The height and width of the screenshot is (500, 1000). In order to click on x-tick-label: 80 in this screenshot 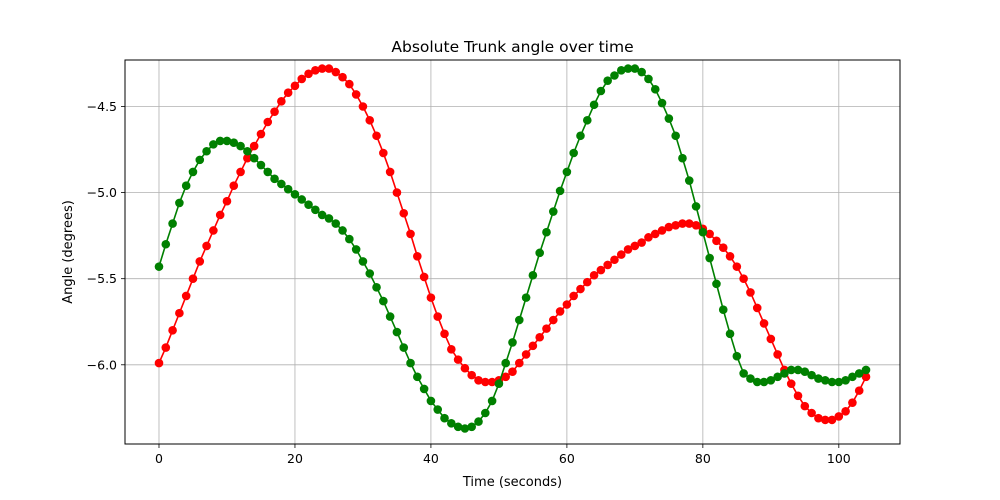, I will do `click(703, 458)`.